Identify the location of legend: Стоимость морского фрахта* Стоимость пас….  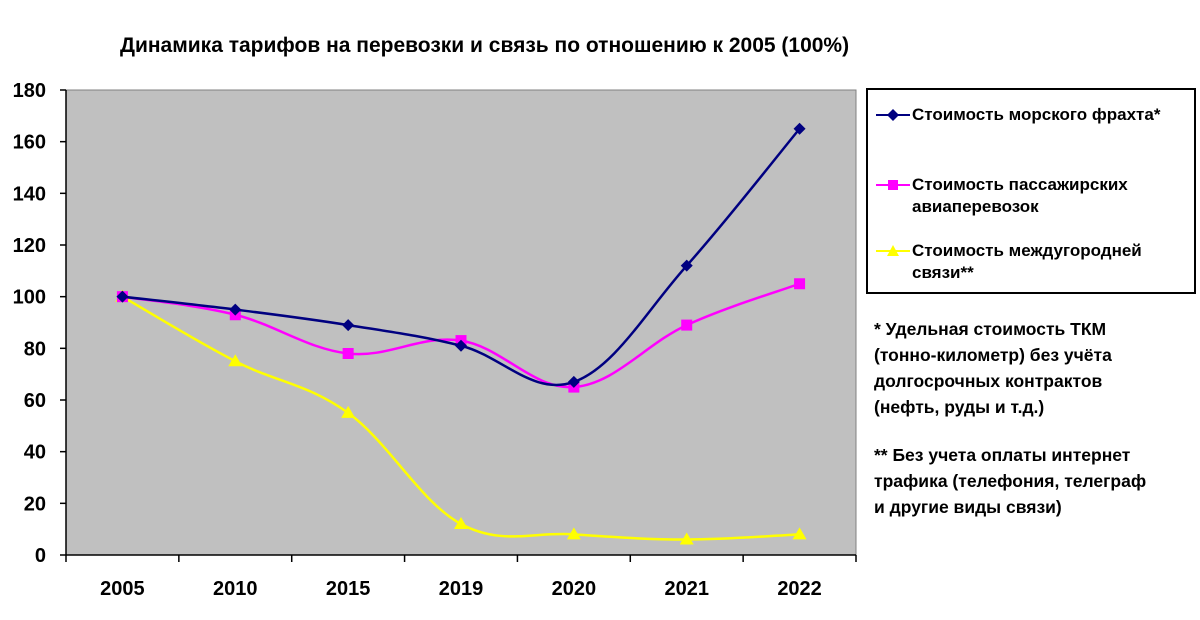
(1031, 191).